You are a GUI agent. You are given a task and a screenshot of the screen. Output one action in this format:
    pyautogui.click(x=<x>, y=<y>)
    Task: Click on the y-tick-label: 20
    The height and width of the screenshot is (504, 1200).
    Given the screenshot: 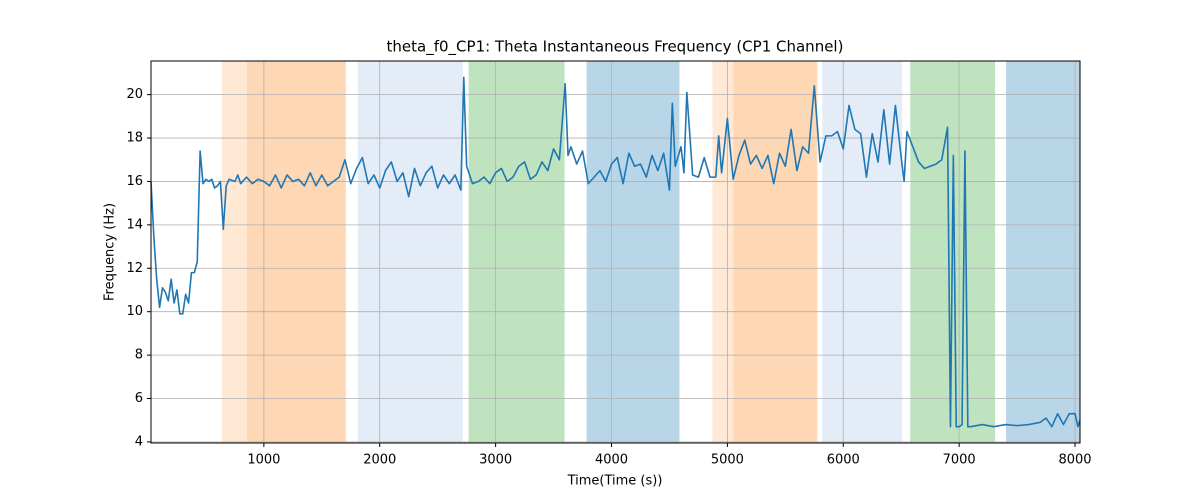 What is the action you would take?
    pyautogui.click(x=134, y=94)
    